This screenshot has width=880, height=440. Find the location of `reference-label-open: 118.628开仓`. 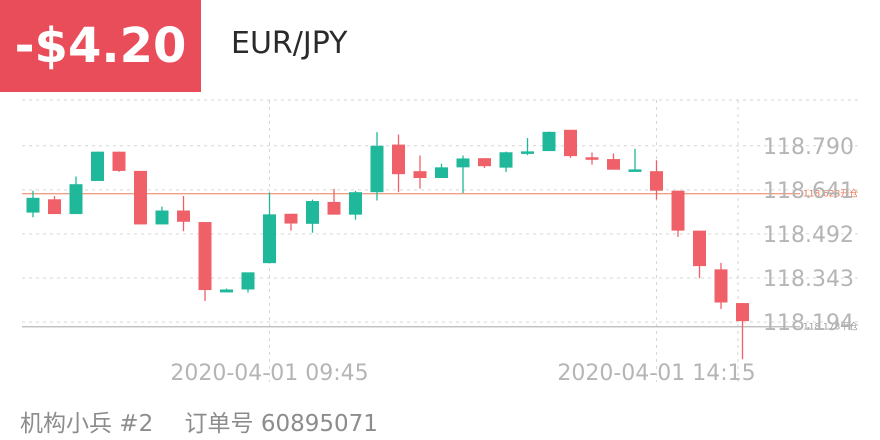

reference-label-open: 118.628开仓 is located at coordinates (830, 194).